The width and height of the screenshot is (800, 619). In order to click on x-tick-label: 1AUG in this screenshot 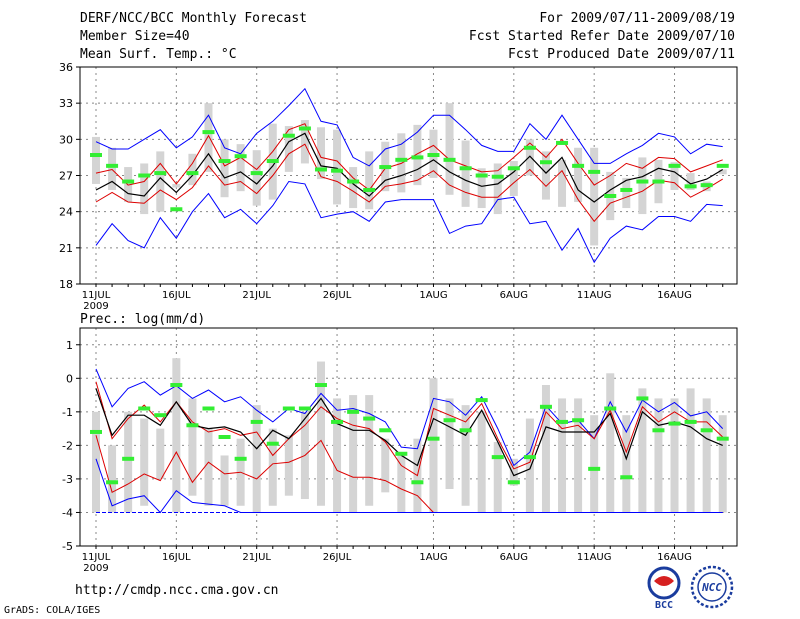, I will do `click(433, 295)`.